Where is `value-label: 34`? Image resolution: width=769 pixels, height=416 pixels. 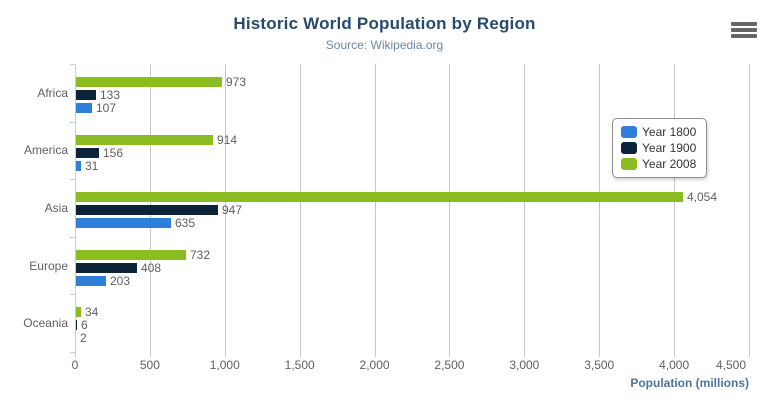
value-label: 34 is located at coordinates (92, 312).